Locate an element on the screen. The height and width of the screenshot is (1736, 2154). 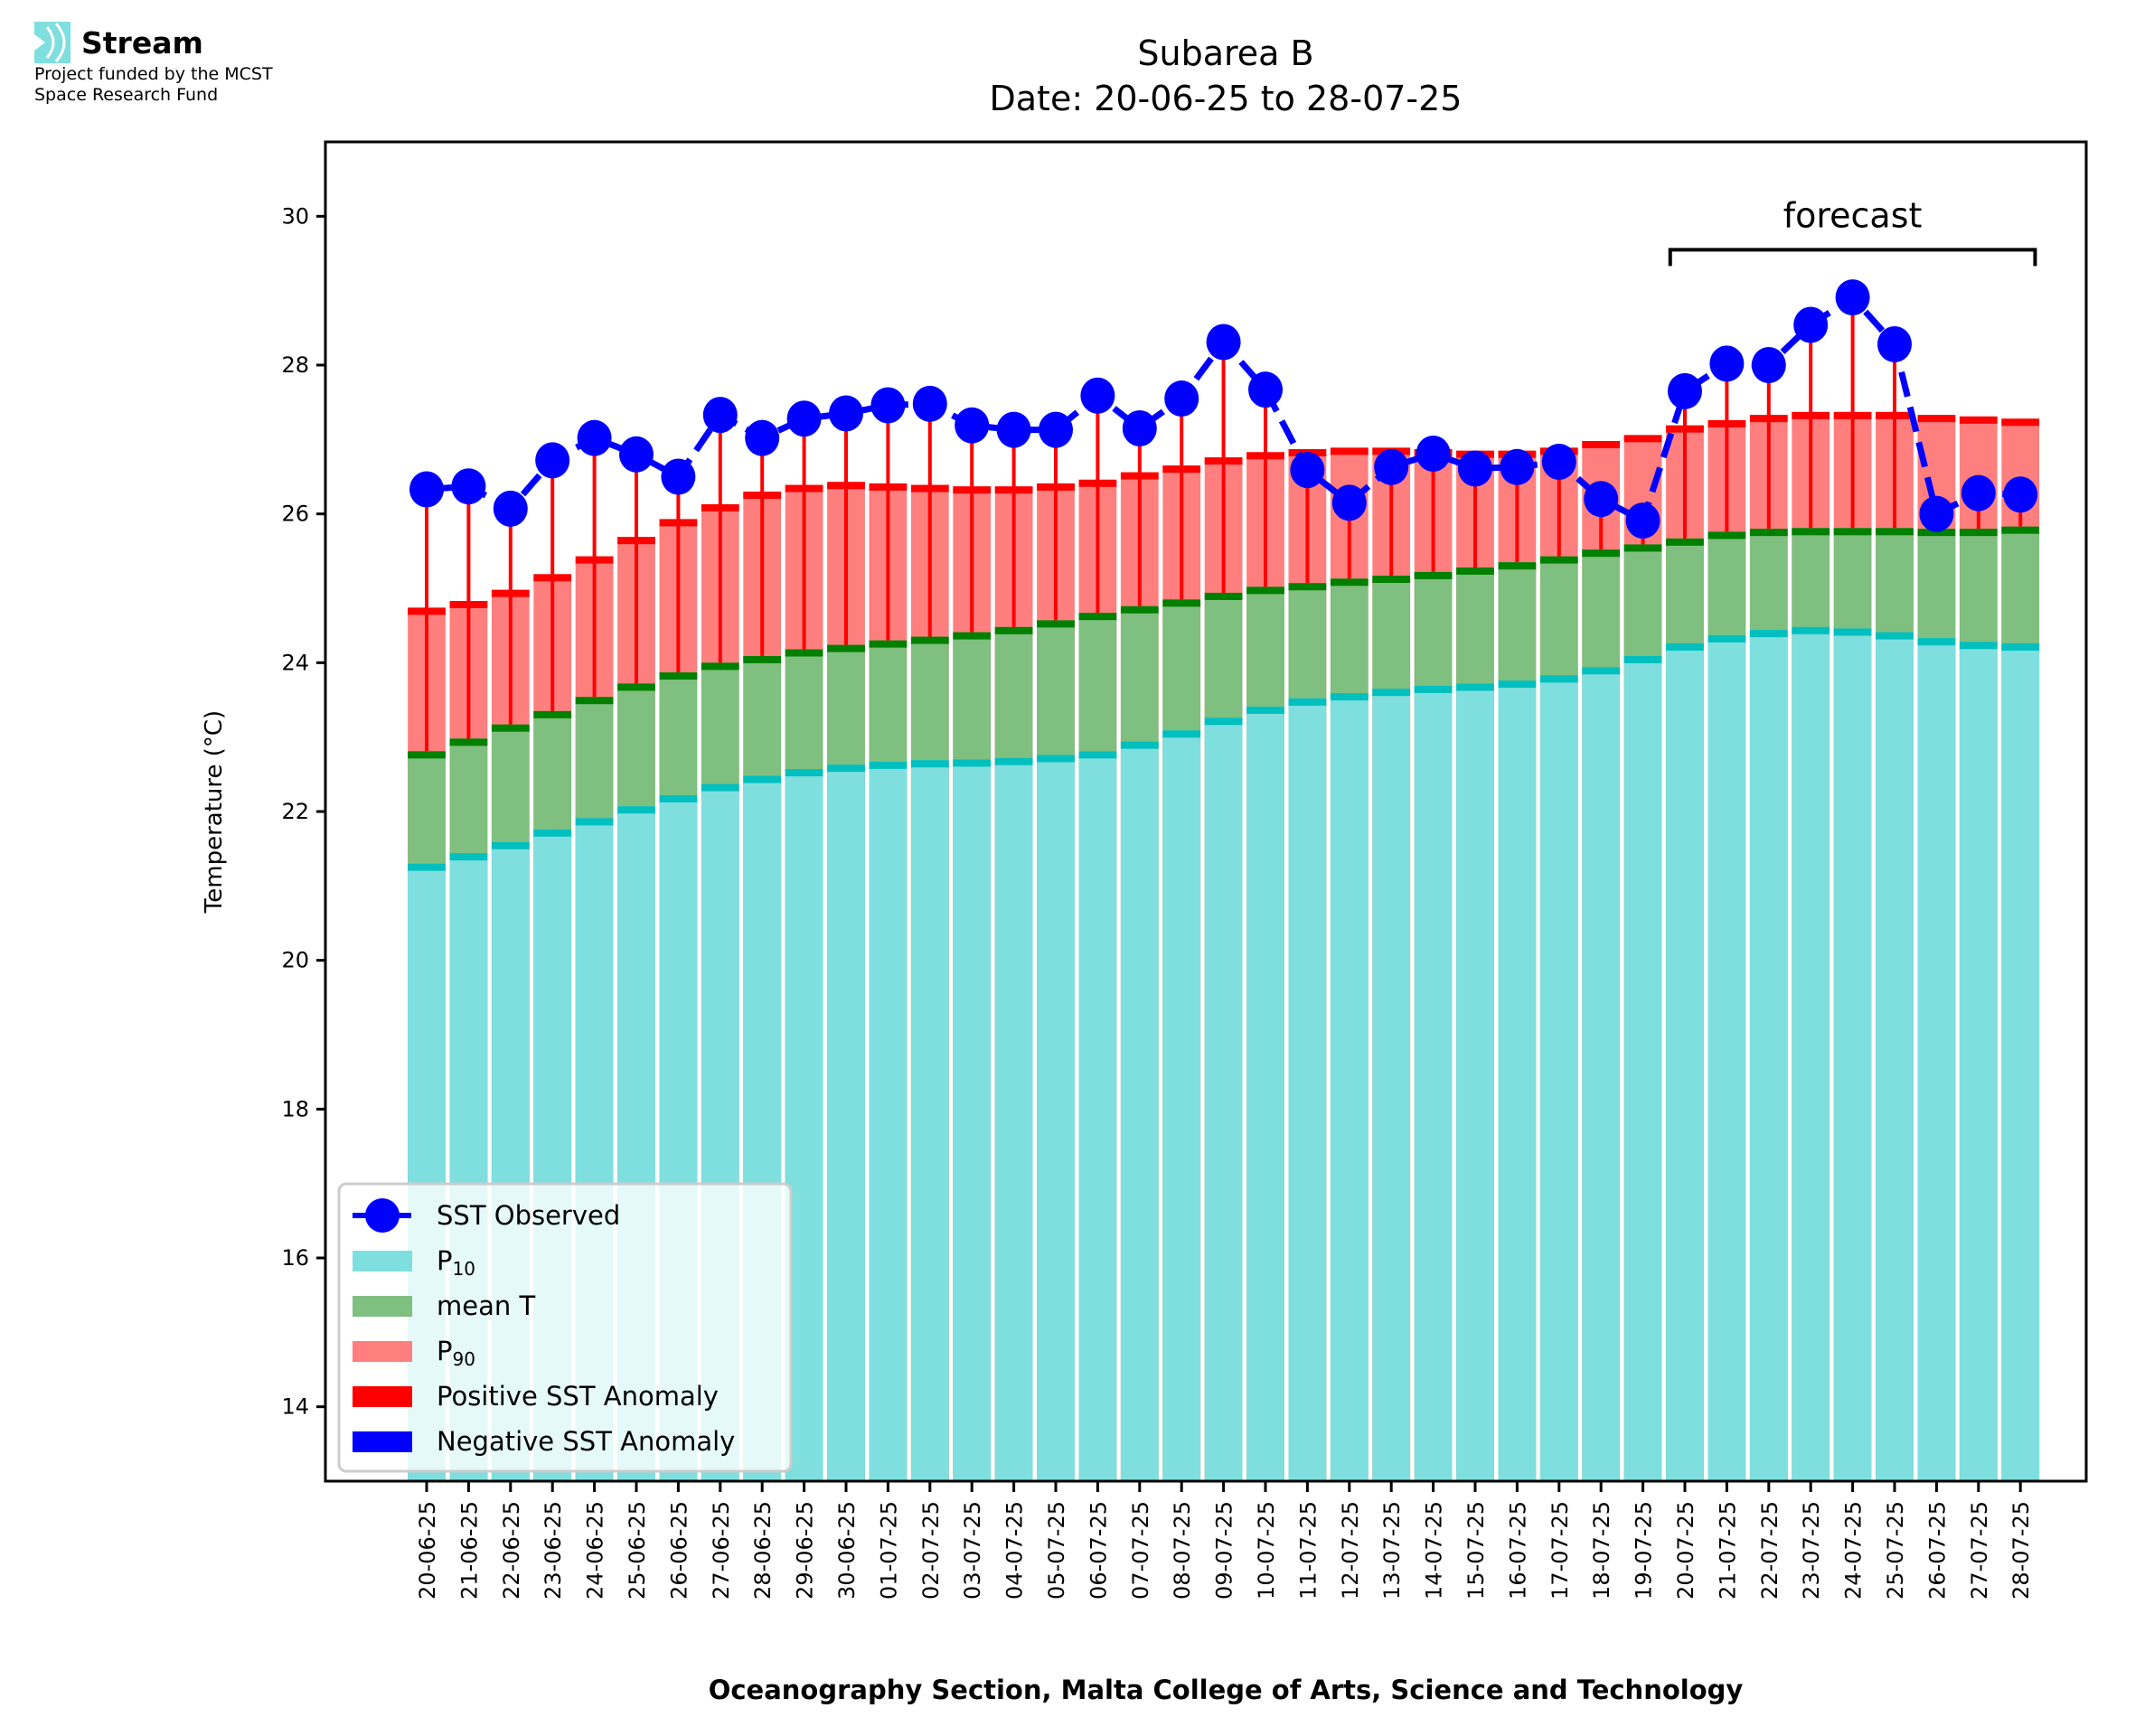
x-tick-label: 26-07-25 is located at coordinates (1937, 1550).